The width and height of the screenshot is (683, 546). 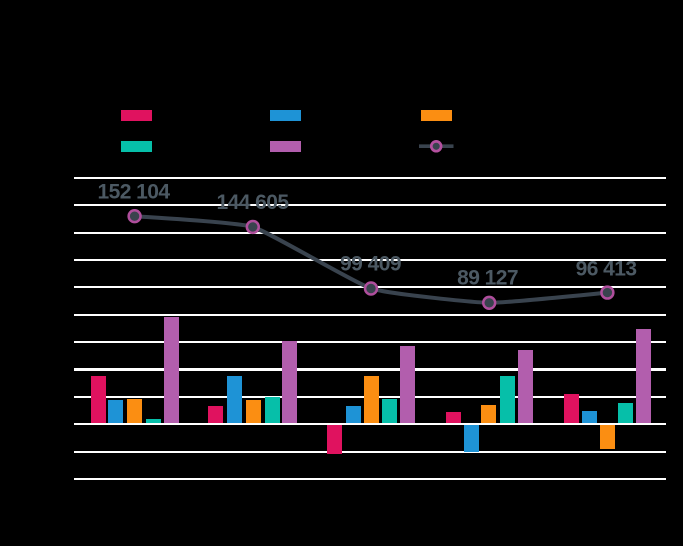 I want to click on svg-text: 144 605, so click(x=252, y=202).